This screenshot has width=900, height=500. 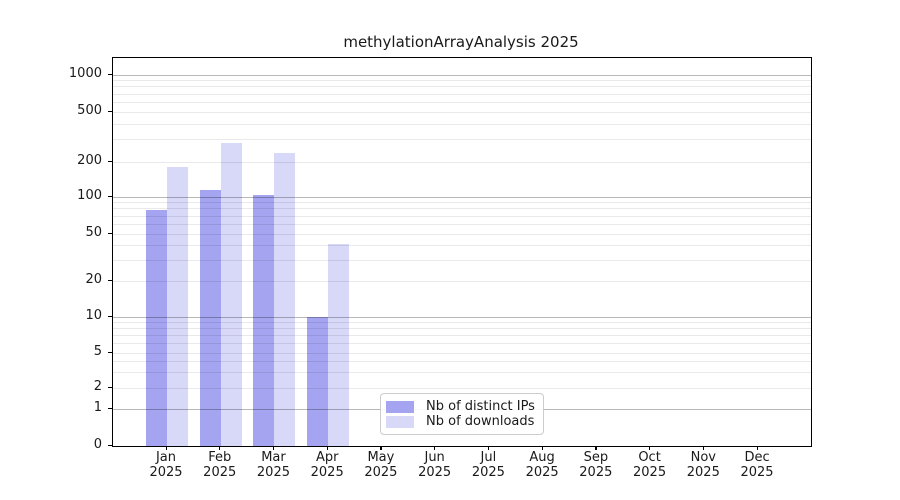 What do you see at coordinates (97, 386) in the screenshot?
I see `y-tick-label-2: 2` at bounding box center [97, 386].